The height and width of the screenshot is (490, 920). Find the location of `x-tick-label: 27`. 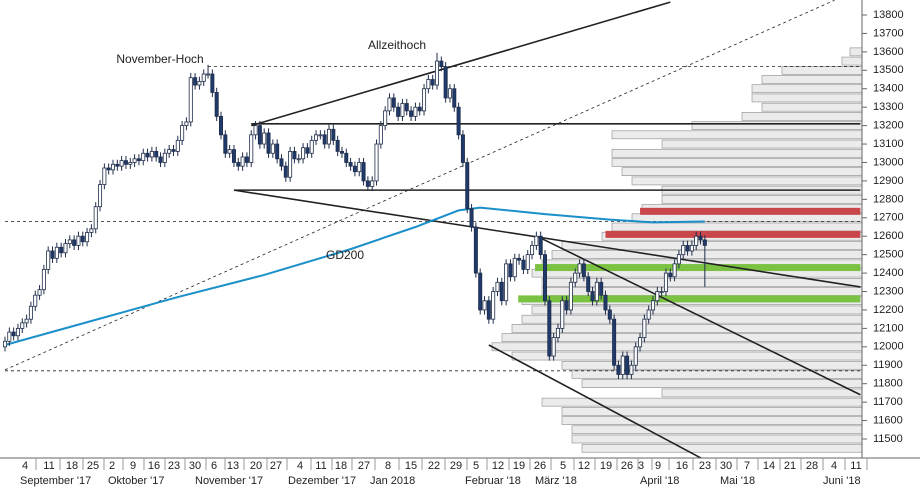

x-tick-label: 27 is located at coordinates (364, 466).